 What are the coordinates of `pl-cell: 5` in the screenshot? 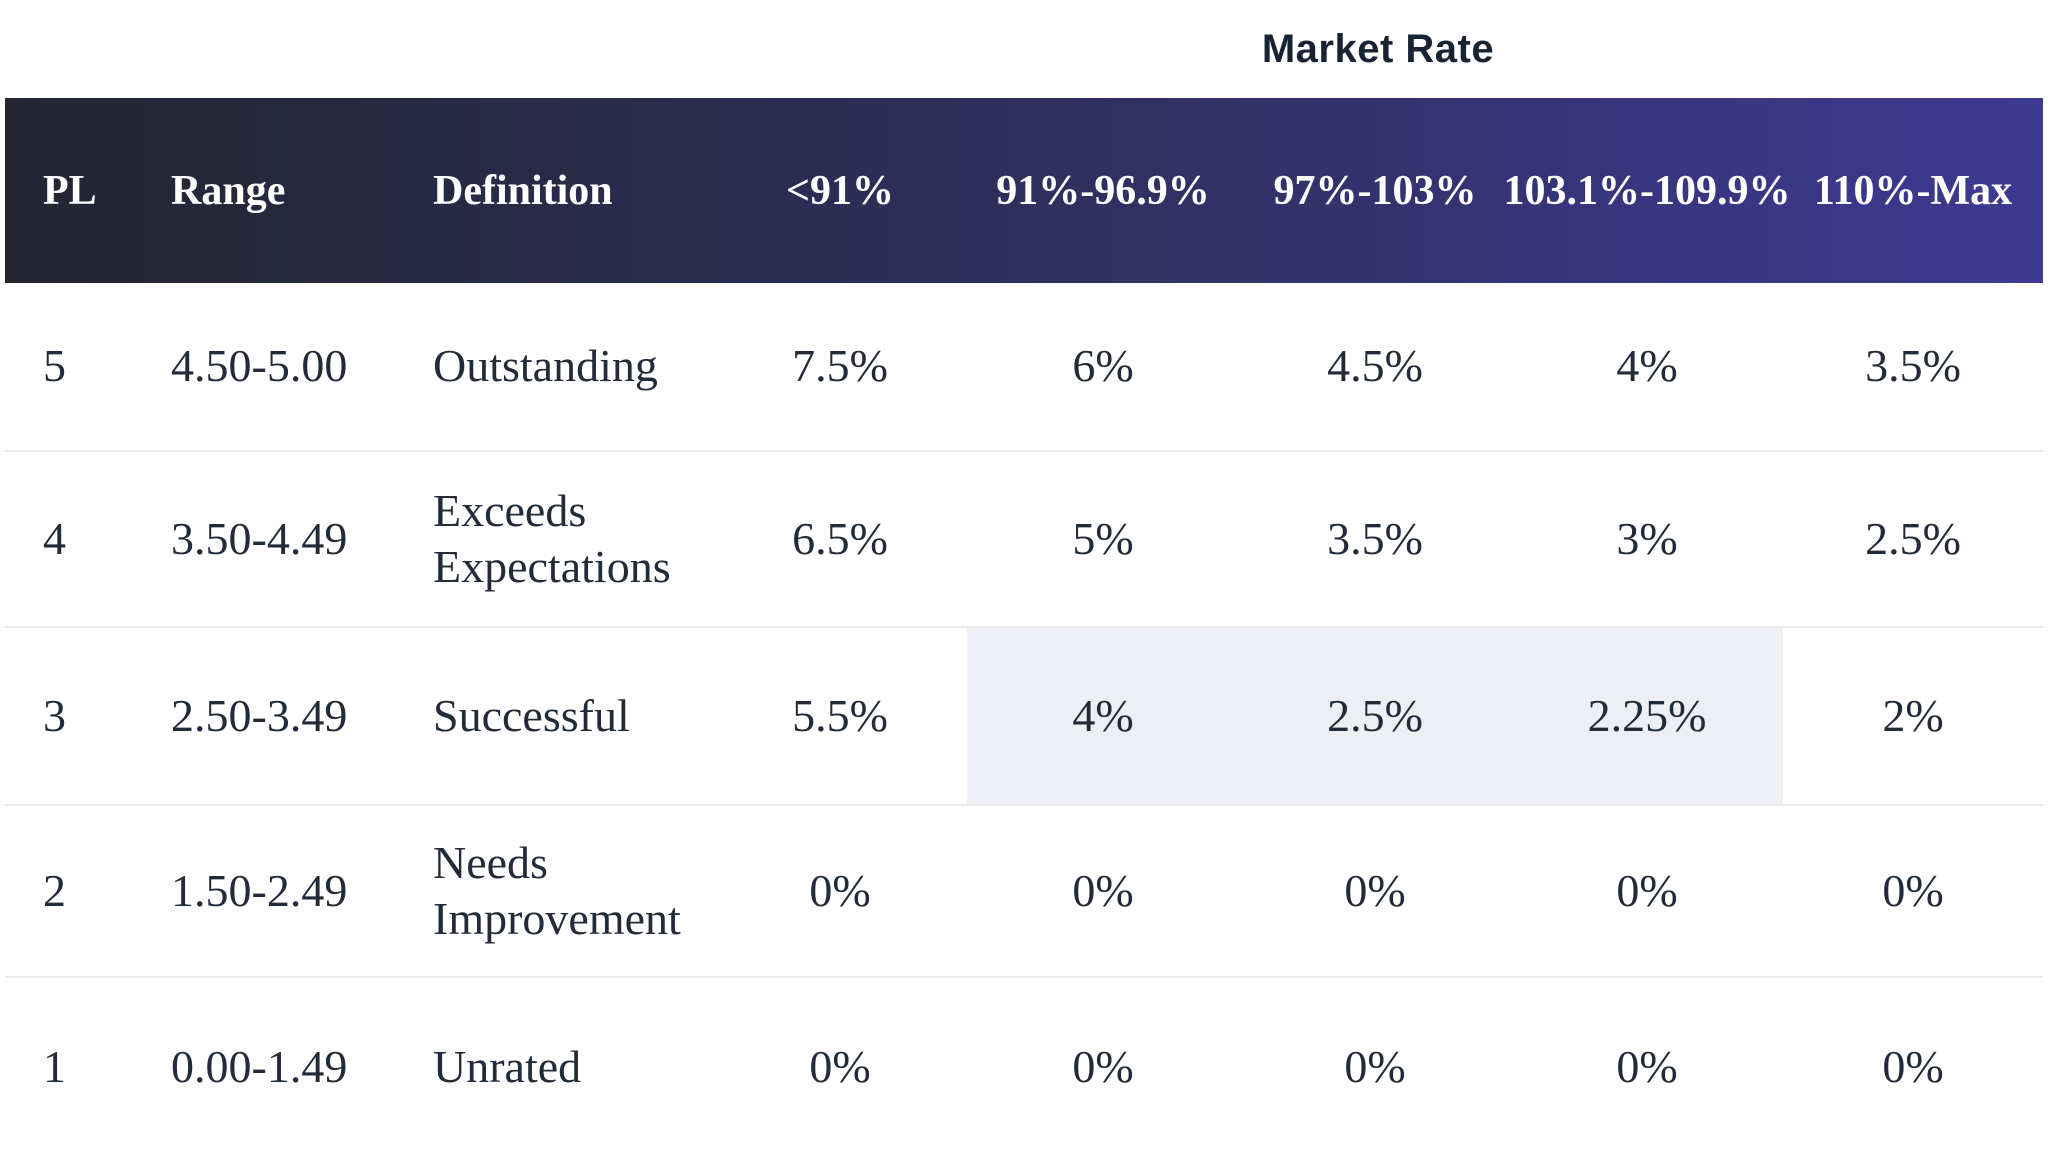 It's located at (54, 366).